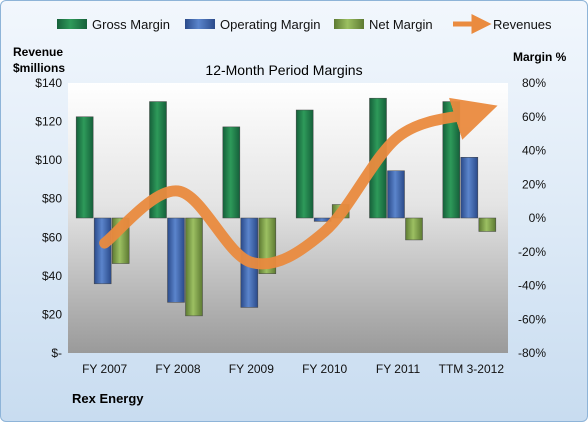  Describe the element at coordinates (532, 286) in the screenshot. I see `right-tick-label: -40%` at that location.